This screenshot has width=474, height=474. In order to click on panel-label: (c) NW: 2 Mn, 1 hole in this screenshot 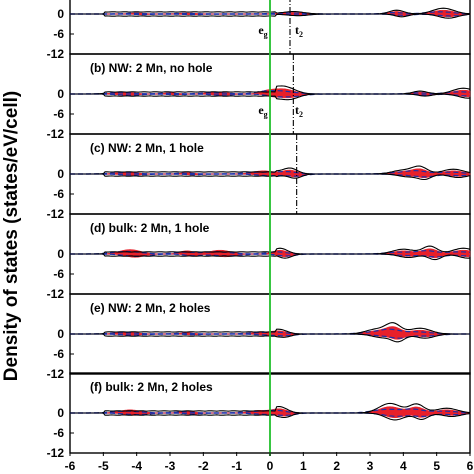, I will do `click(147, 148)`.